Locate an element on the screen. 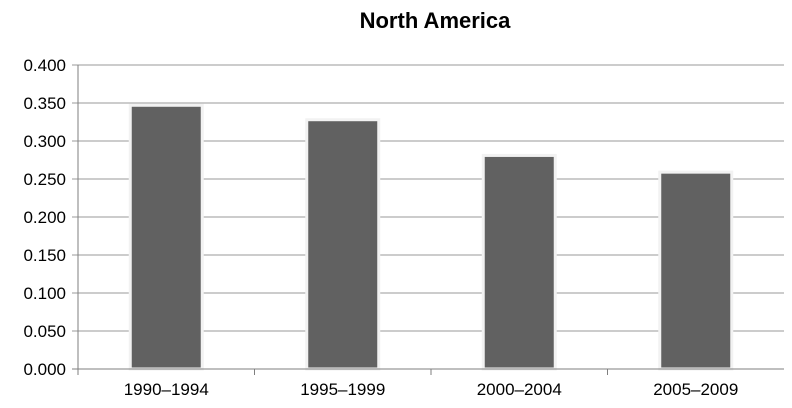 The width and height of the screenshot is (792, 408). x-tick-label: 2000–2004 is located at coordinates (519, 389).